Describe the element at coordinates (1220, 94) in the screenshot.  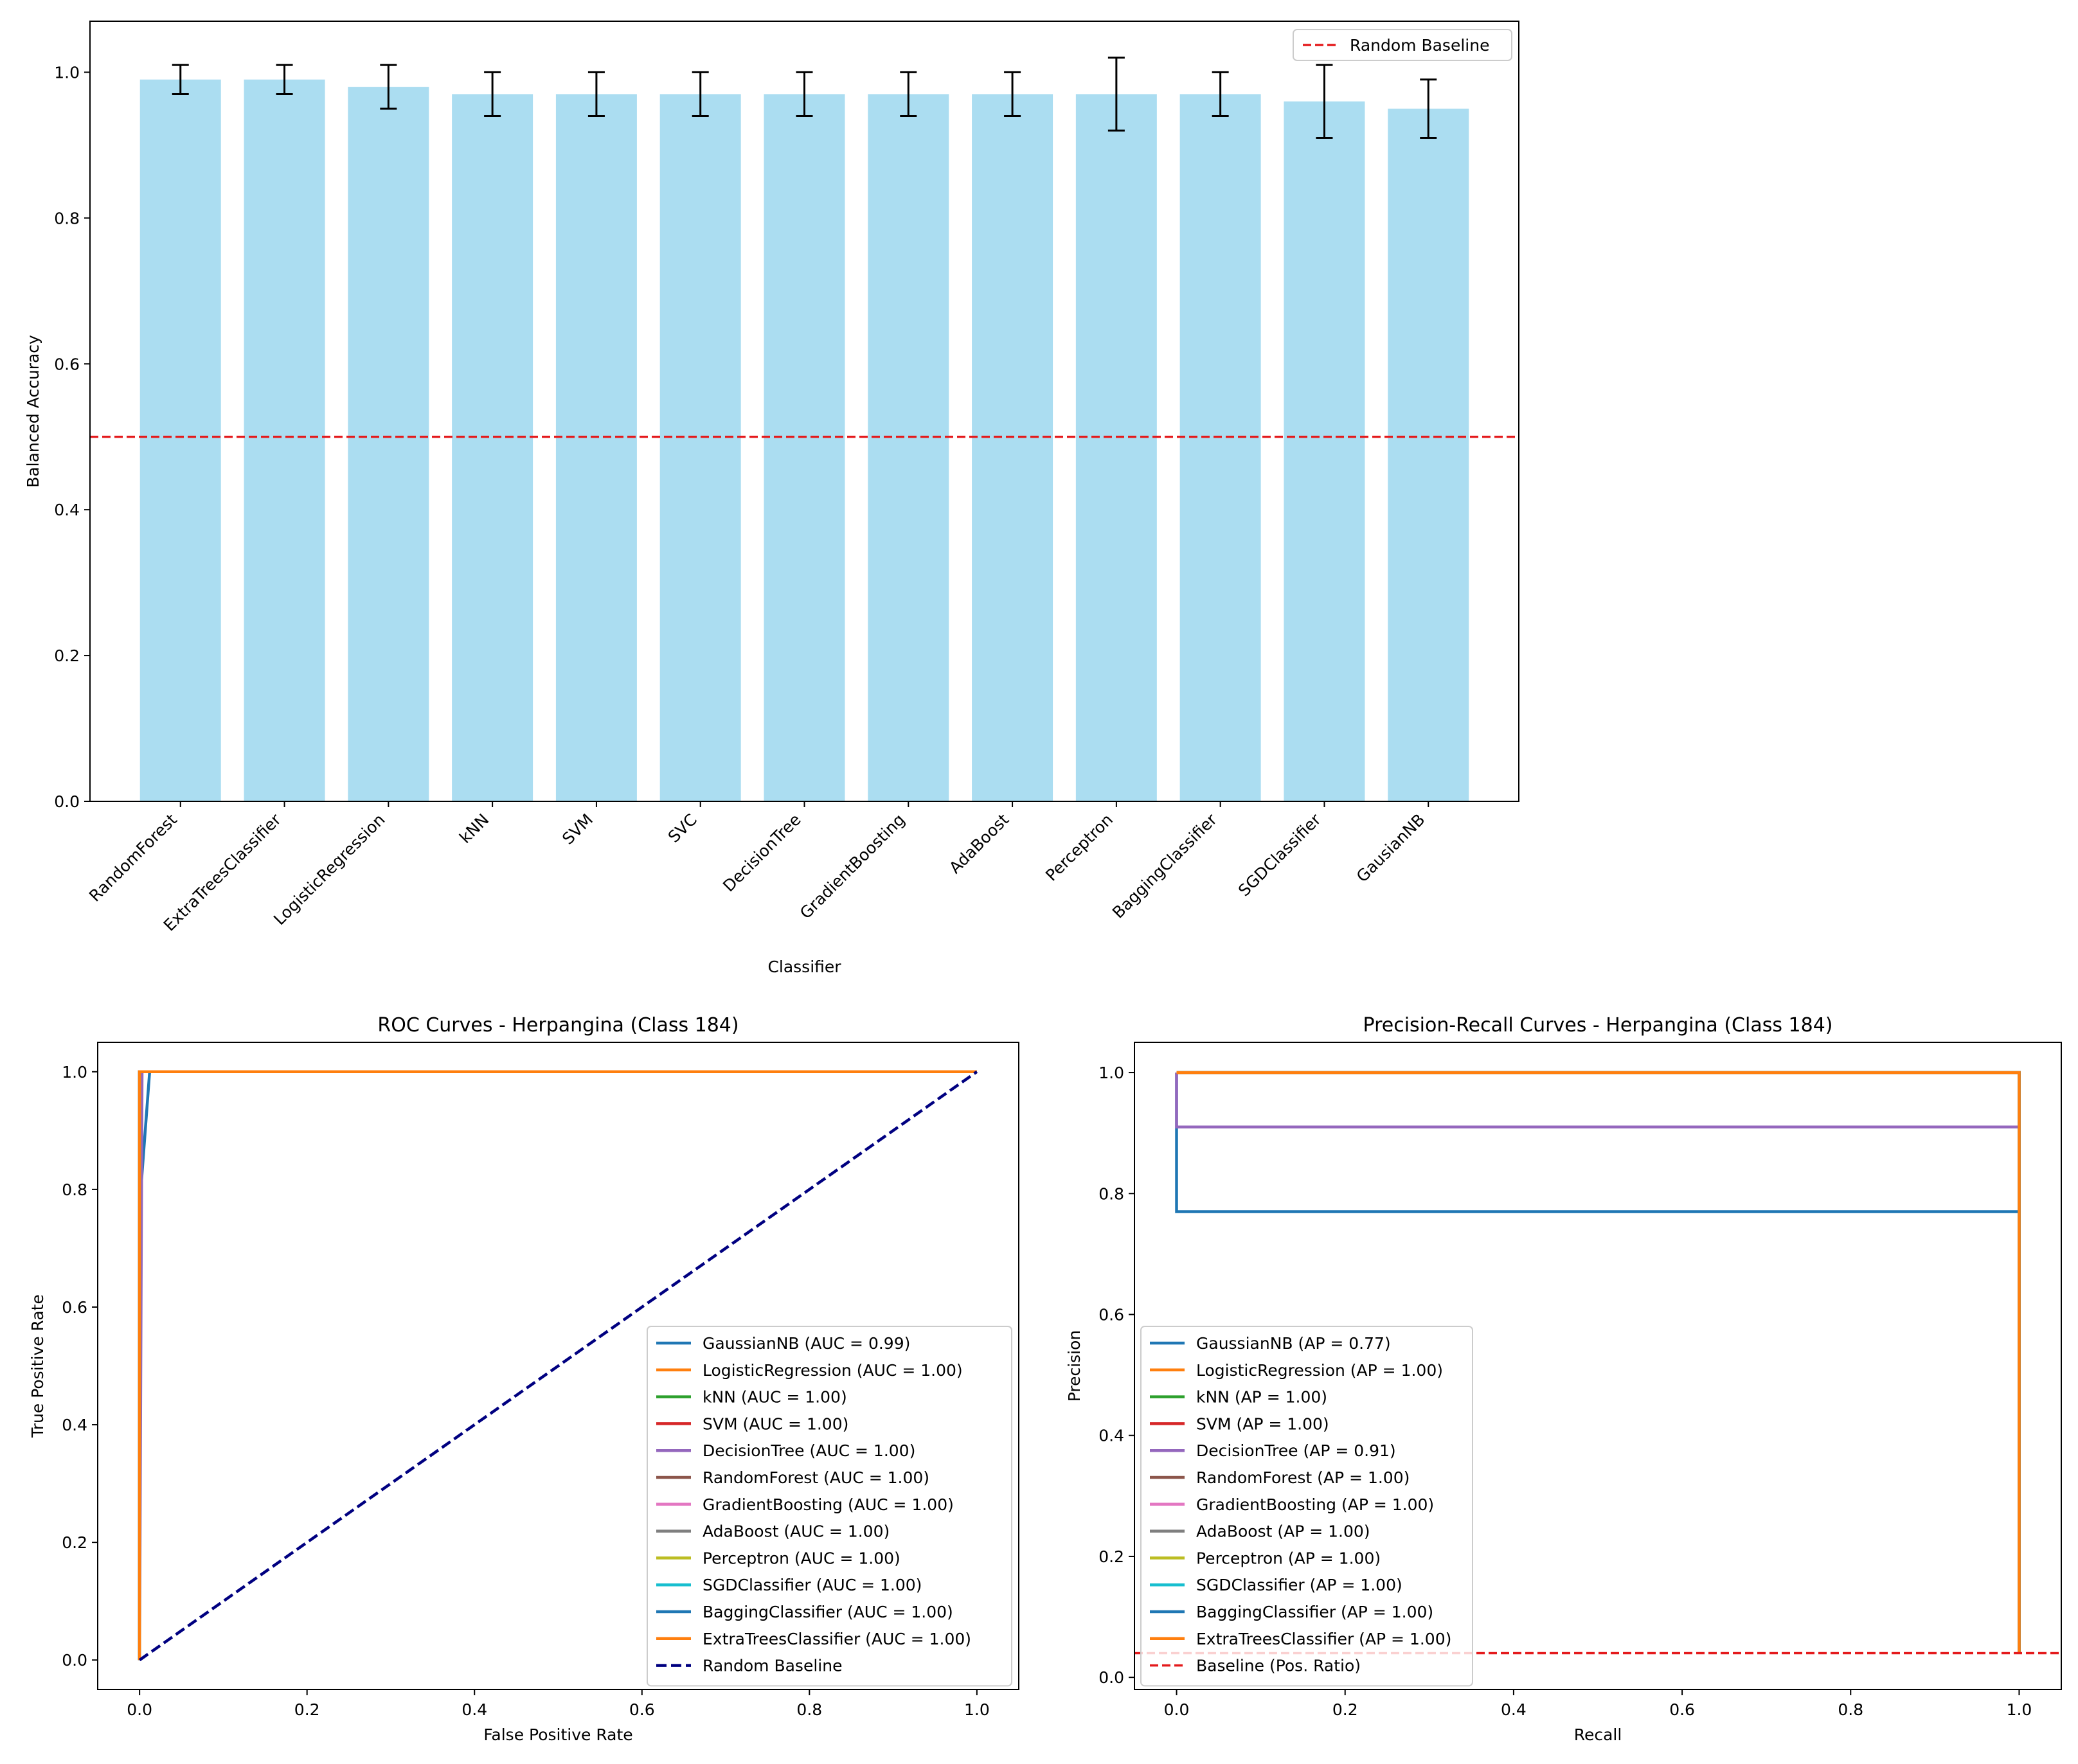
I see `error-bar-baggingclassifier` at that location.